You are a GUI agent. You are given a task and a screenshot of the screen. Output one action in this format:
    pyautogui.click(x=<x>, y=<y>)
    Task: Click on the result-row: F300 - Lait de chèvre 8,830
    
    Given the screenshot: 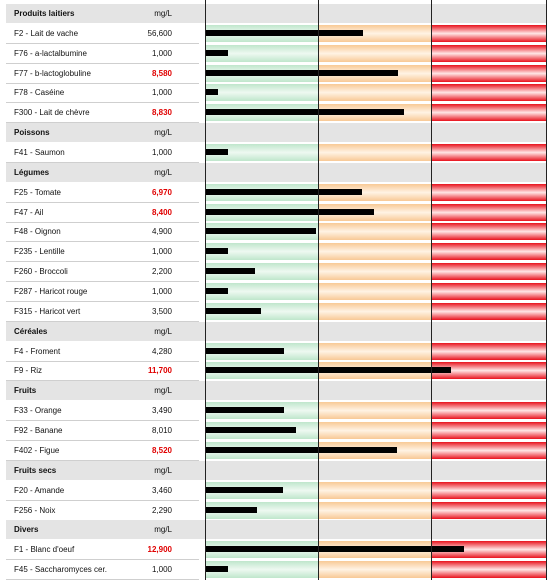 What is the action you would take?
    pyautogui.click(x=276, y=112)
    